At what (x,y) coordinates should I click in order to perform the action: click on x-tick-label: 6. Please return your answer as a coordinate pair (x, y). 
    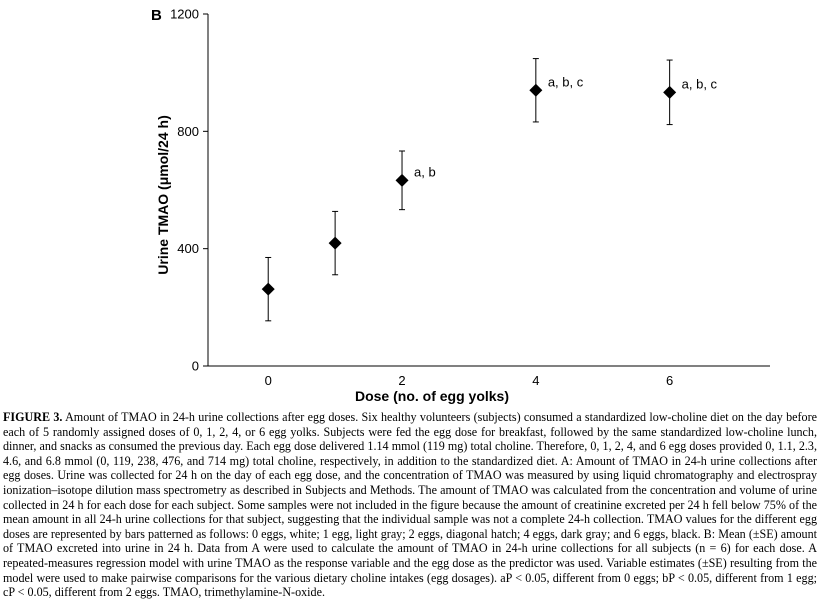
    Looking at the image, I should click on (669, 380).